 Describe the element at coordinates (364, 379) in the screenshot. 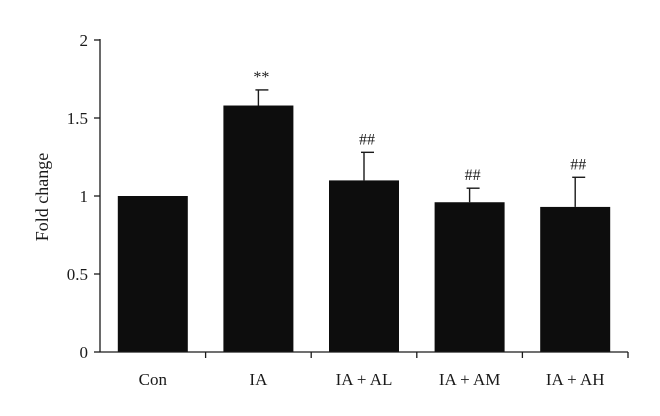

I see `x-tick-label: IA + AL` at that location.